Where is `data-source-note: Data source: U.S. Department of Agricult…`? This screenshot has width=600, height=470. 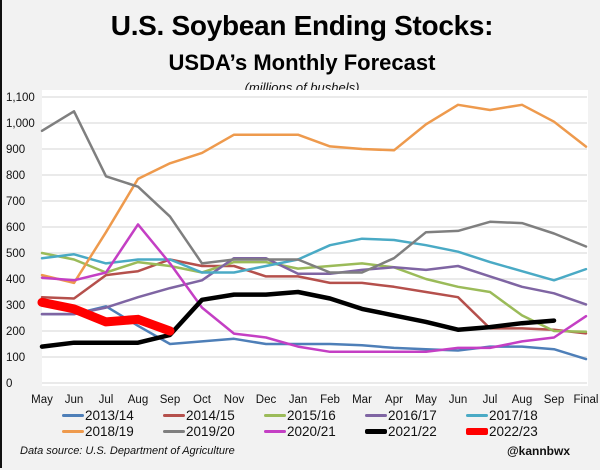 data-source-note: Data source: U.S. Department of Agricult… is located at coordinates (127, 451).